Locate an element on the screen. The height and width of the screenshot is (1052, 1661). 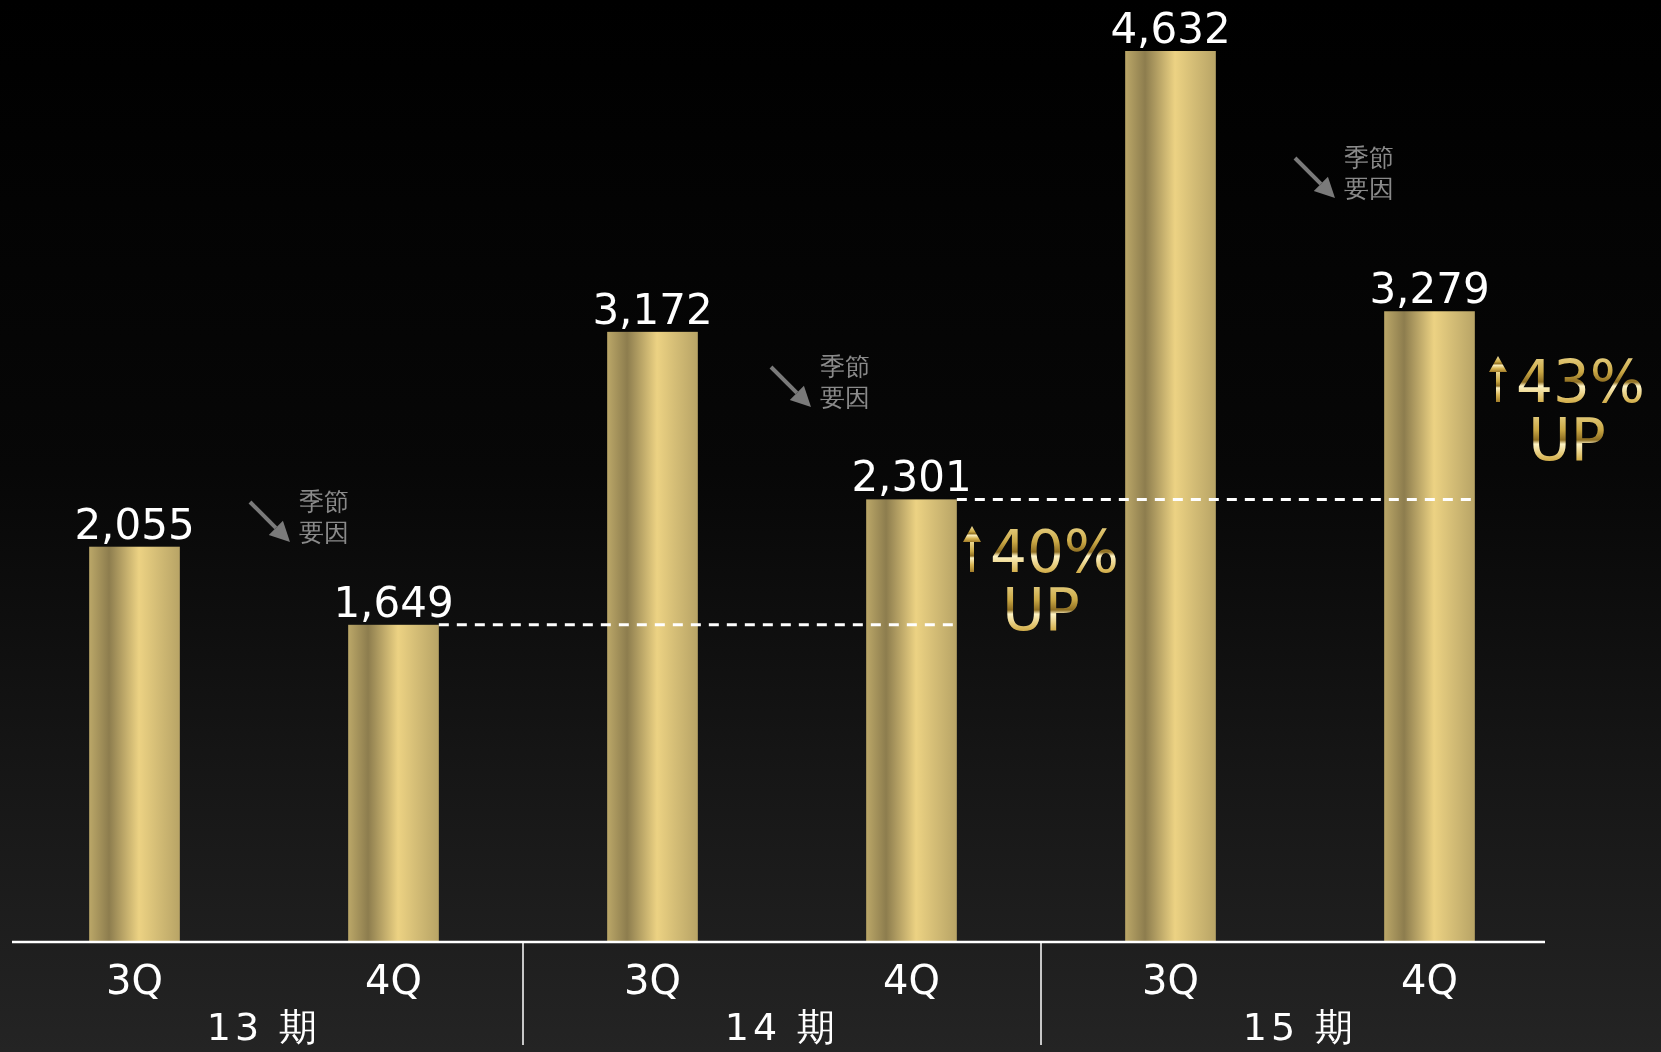
text: 13 期 is located at coordinates (264, 1027).